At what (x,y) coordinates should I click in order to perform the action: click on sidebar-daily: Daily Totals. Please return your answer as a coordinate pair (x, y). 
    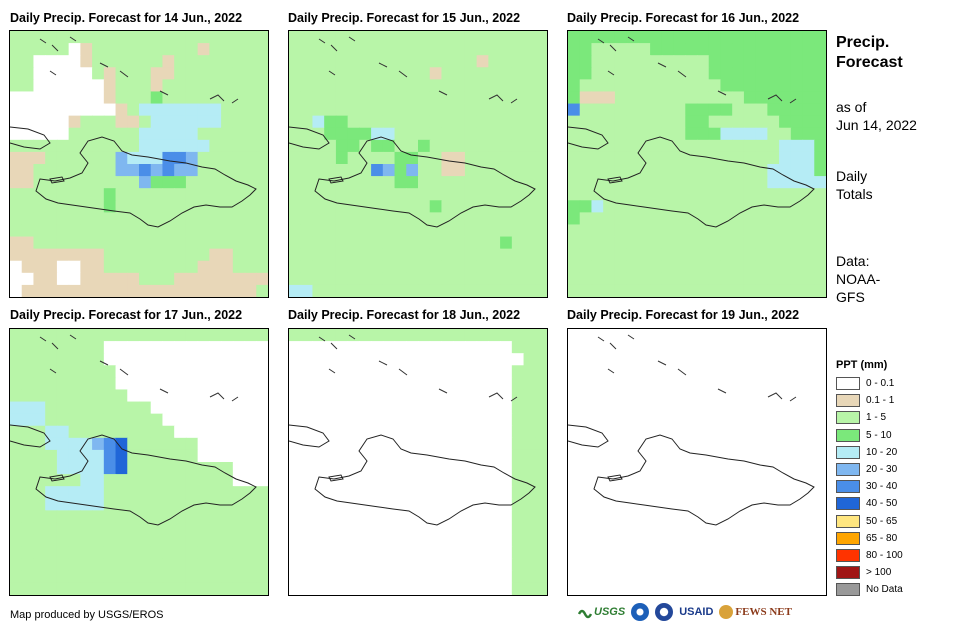
    Looking at the image, I should click on (854, 185).